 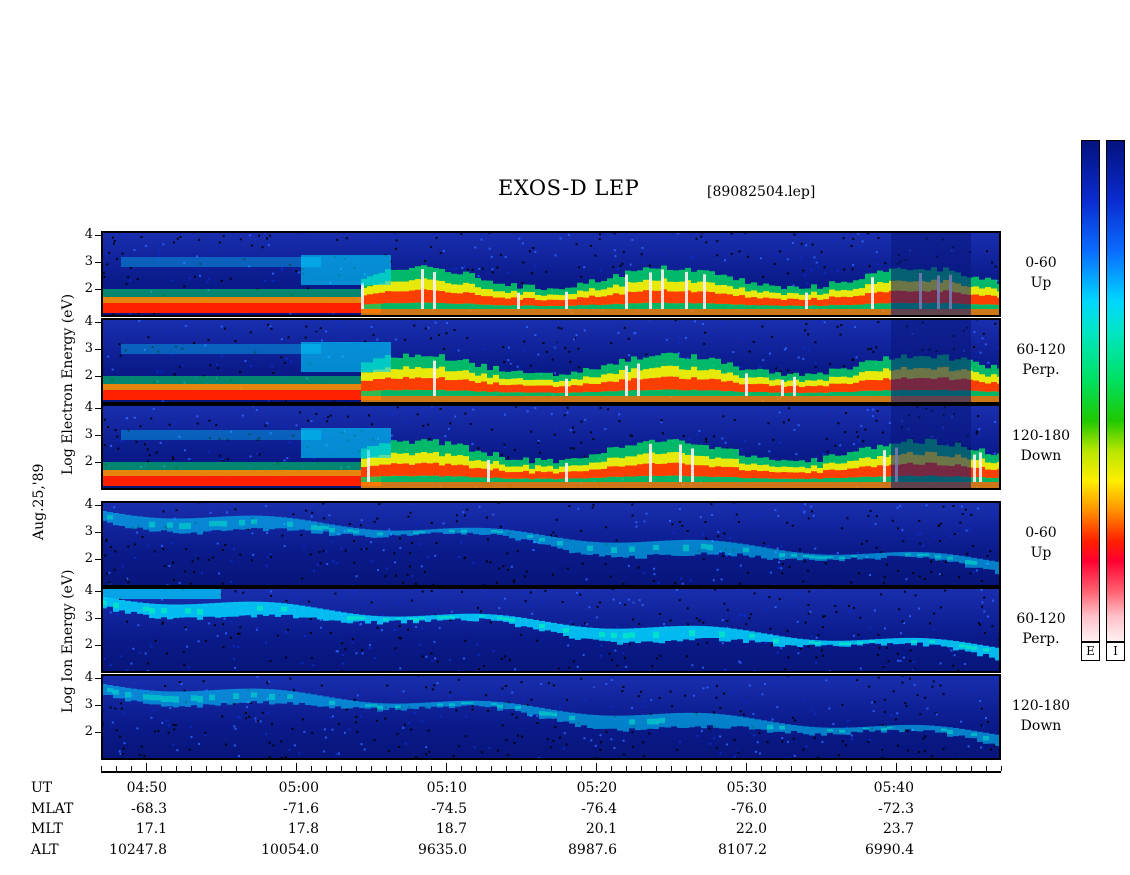 What do you see at coordinates (551, 772) in the screenshot?
I see `time-axis` at bounding box center [551, 772].